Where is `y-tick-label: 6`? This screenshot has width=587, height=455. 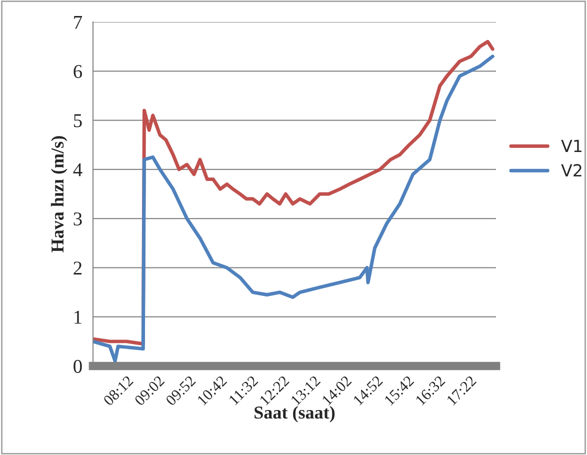
y-tick-label: 6 is located at coordinates (78, 71).